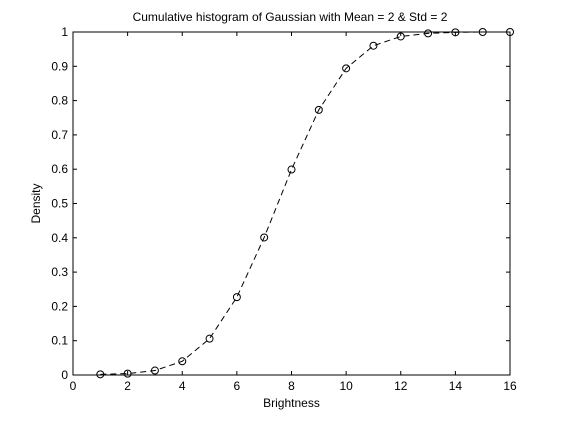 Image resolution: width=561 pixels, height=425 pixels. What do you see at coordinates (237, 386) in the screenshot?
I see `x-tick-label: 6` at bounding box center [237, 386].